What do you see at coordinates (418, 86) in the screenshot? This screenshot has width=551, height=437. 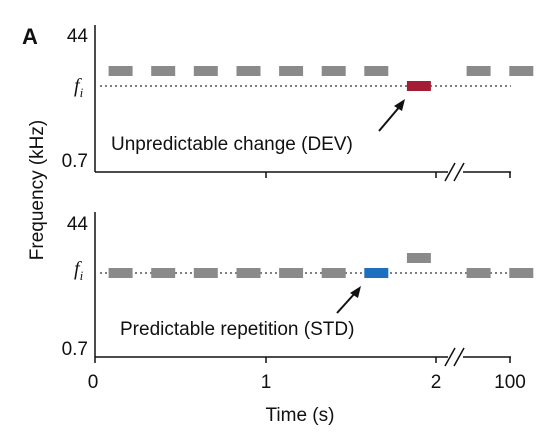 I see `deviant-tone-bar` at bounding box center [418, 86].